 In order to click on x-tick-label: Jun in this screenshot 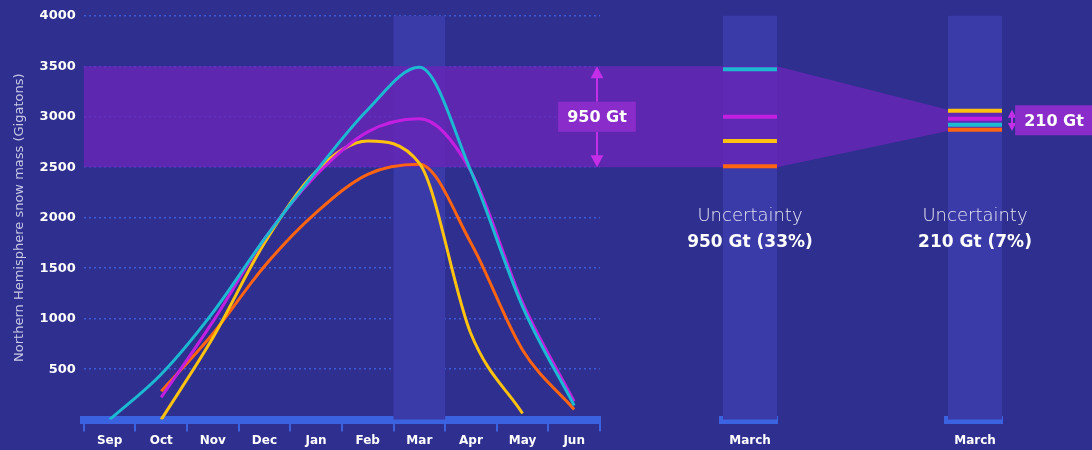, I will do `click(573, 439)`.